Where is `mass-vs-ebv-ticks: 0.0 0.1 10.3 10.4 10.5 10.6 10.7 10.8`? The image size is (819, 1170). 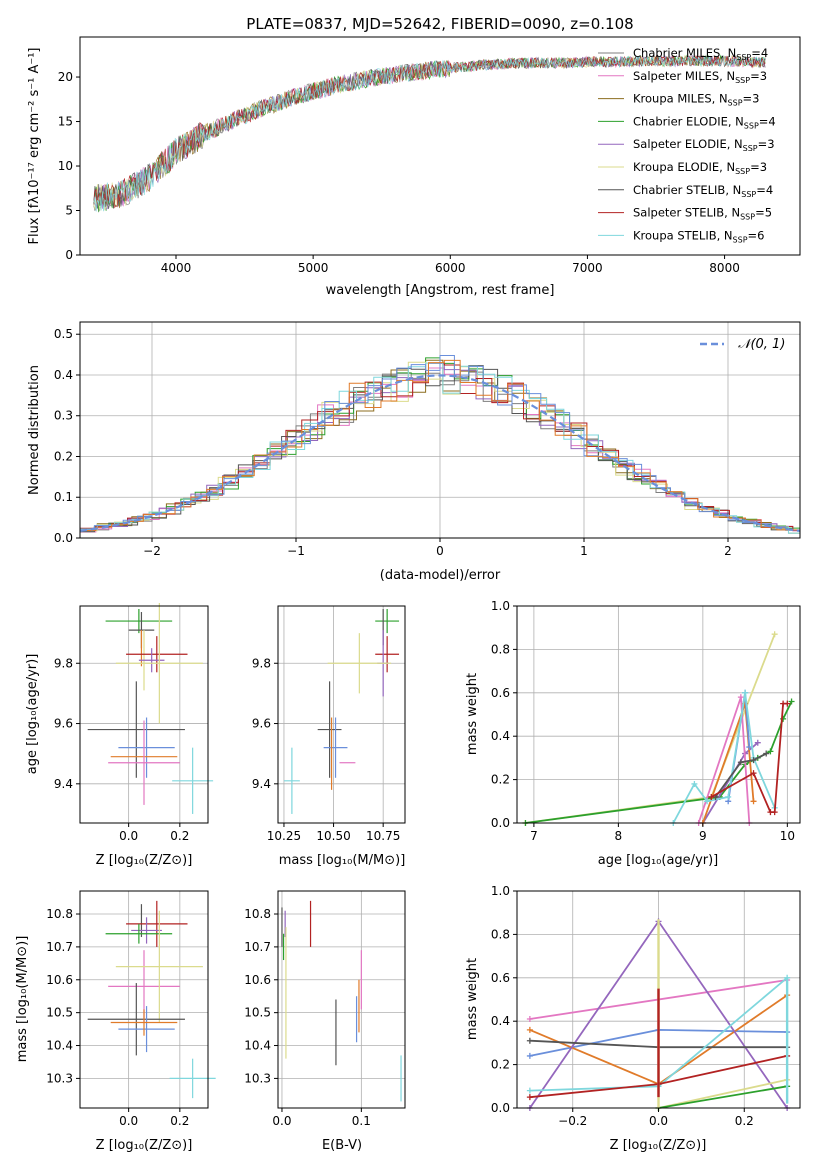
mass-vs-ebv-ticks: 0.0 0.1 10.3 10.4 10.5 10.6 10.7 10.8 is located at coordinates (307, 1017).